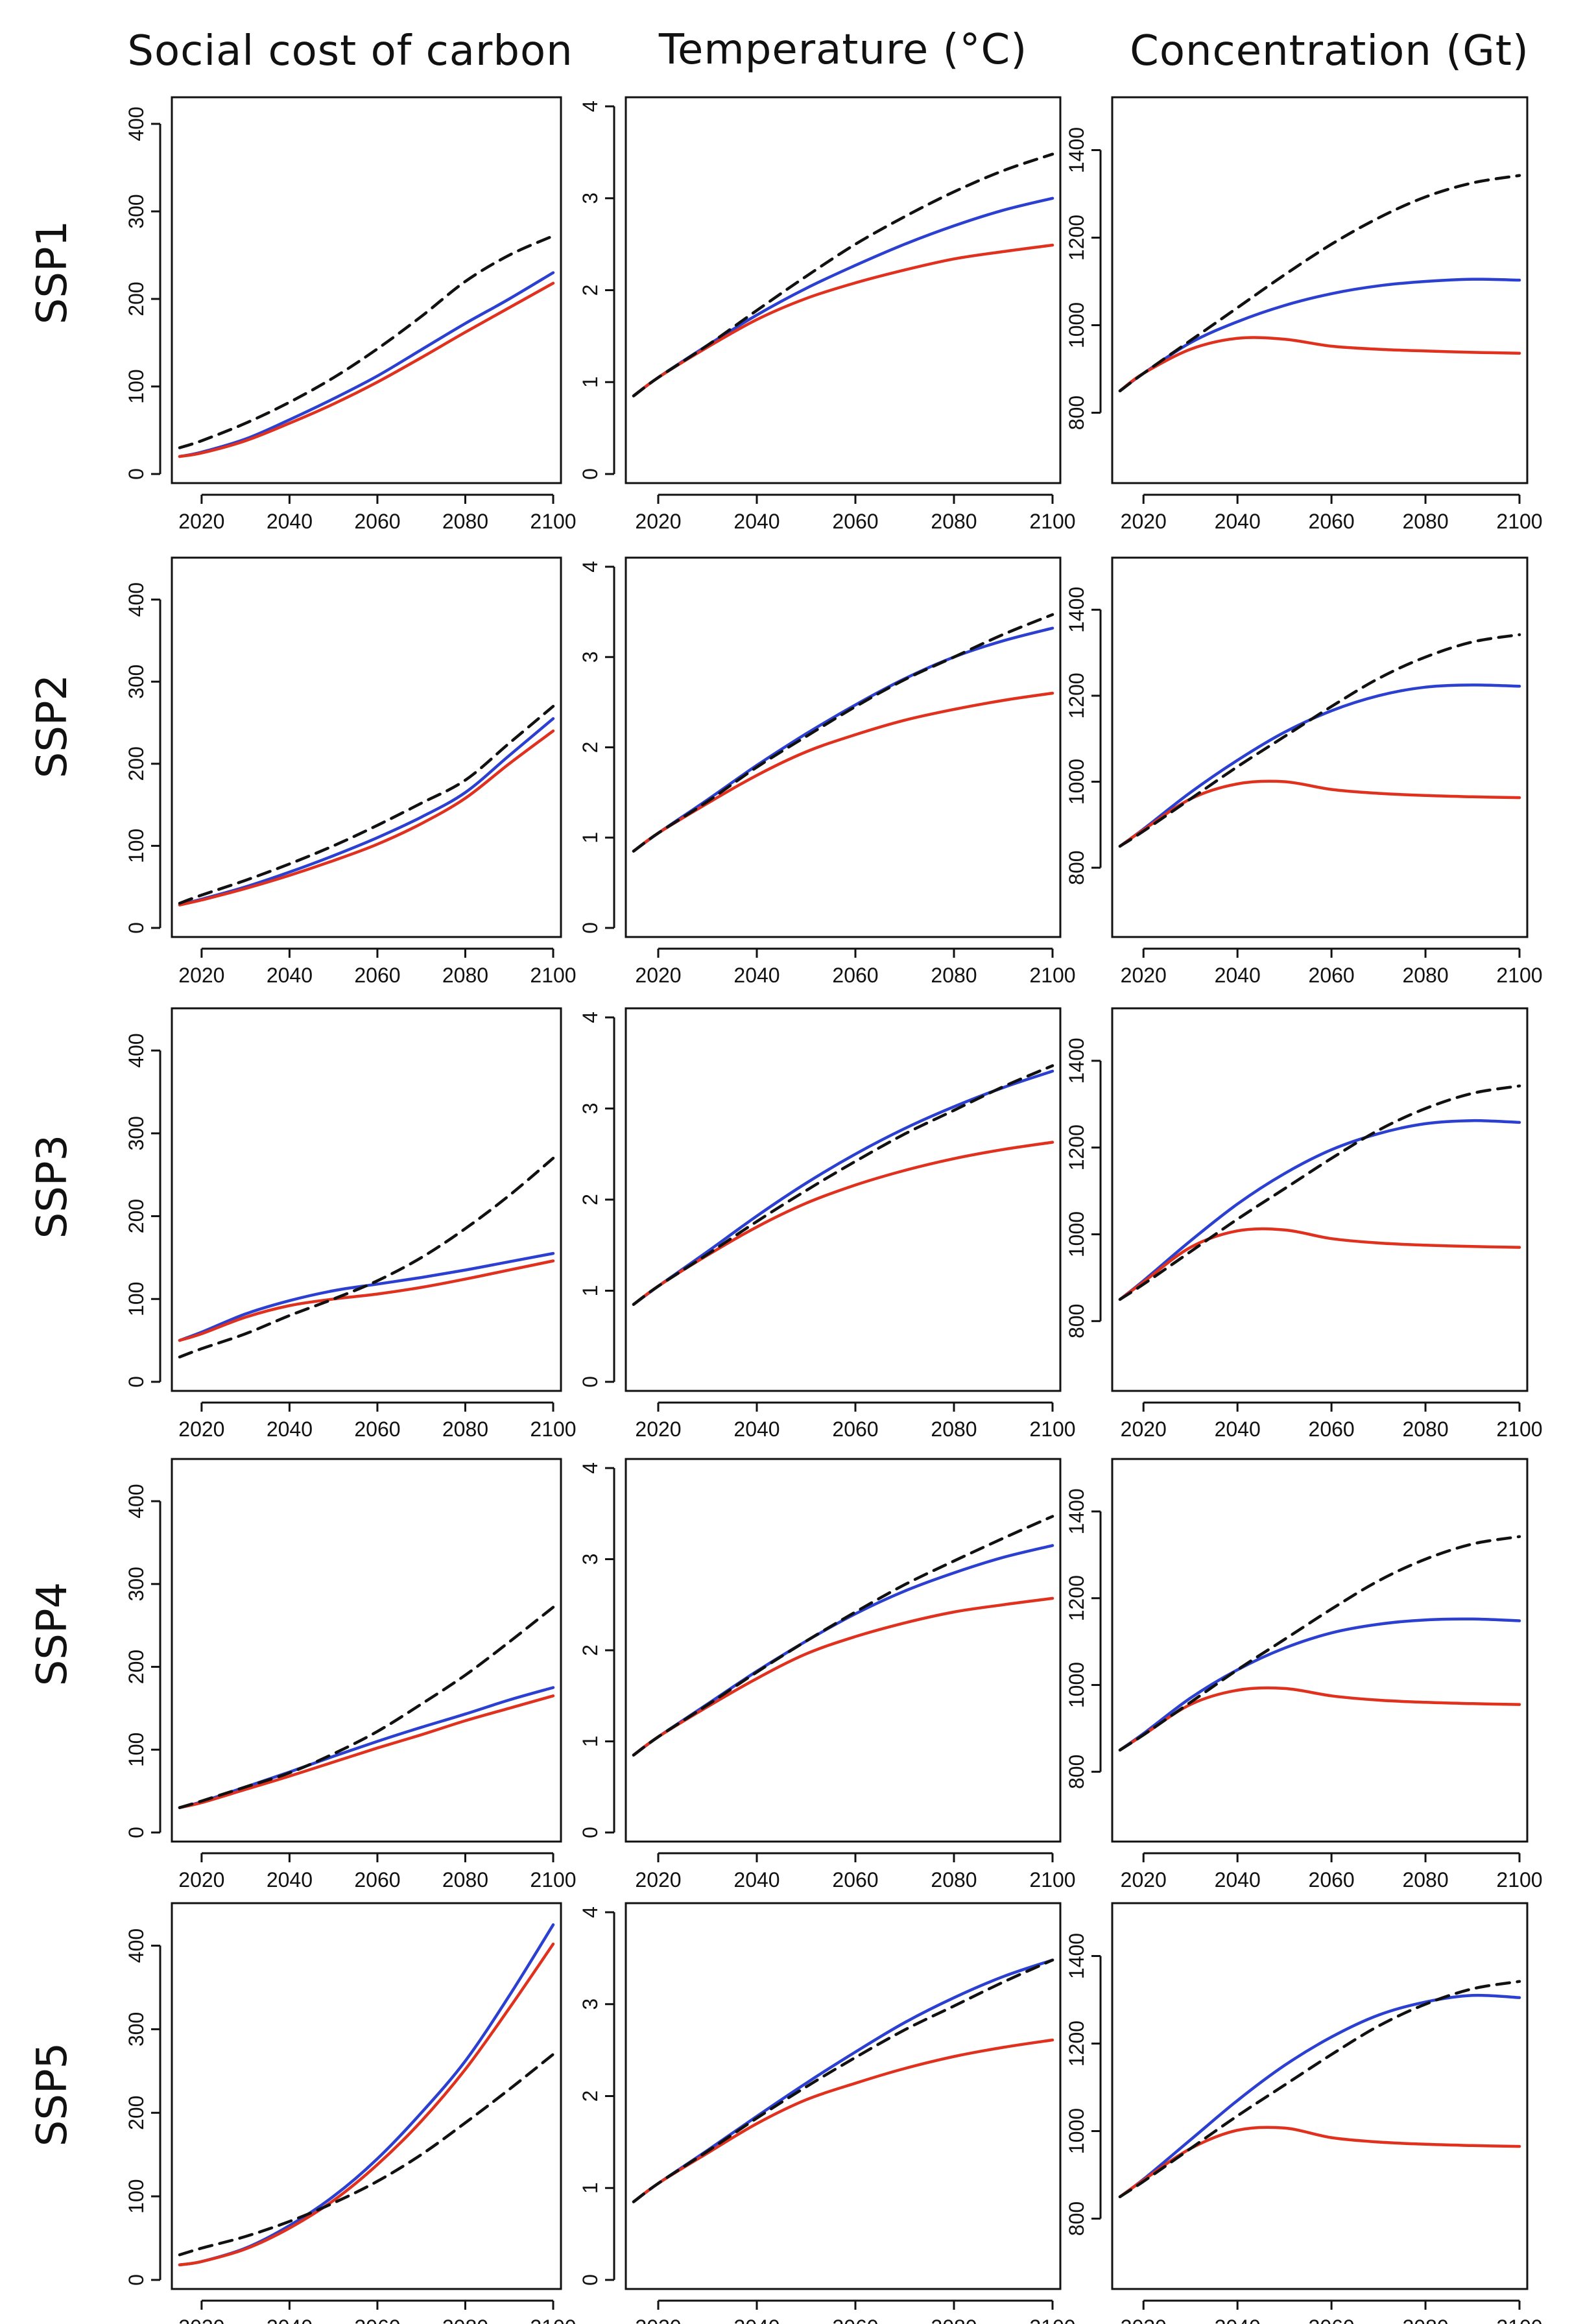 This screenshot has height=2324, width=1572. Describe the element at coordinates (351, 1674) in the screenshot. I see `panel-ssp4-scc: 2020 2040 2060 2080 2100 0 100 200 300 400` at that location.